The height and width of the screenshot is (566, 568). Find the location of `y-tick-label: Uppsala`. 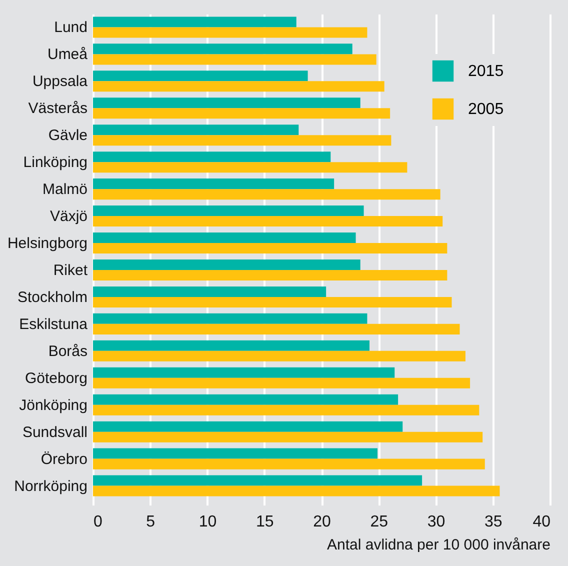

y-tick-label: Uppsala is located at coordinates (60, 81).